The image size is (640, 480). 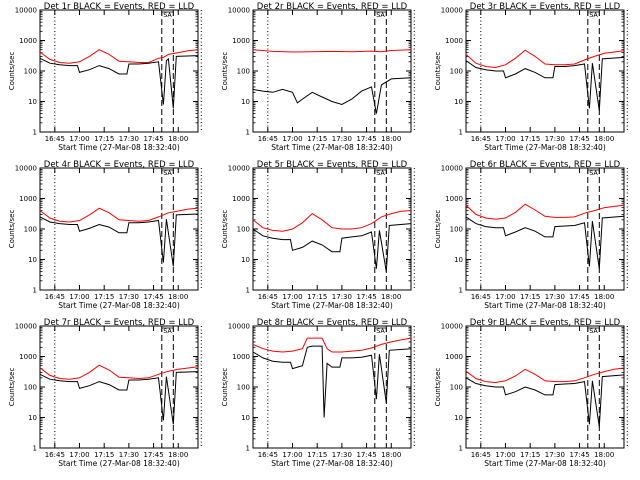 I want to click on chart-title: Det 4r BLACK = Events, RED = LLD, so click(x=119, y=165).